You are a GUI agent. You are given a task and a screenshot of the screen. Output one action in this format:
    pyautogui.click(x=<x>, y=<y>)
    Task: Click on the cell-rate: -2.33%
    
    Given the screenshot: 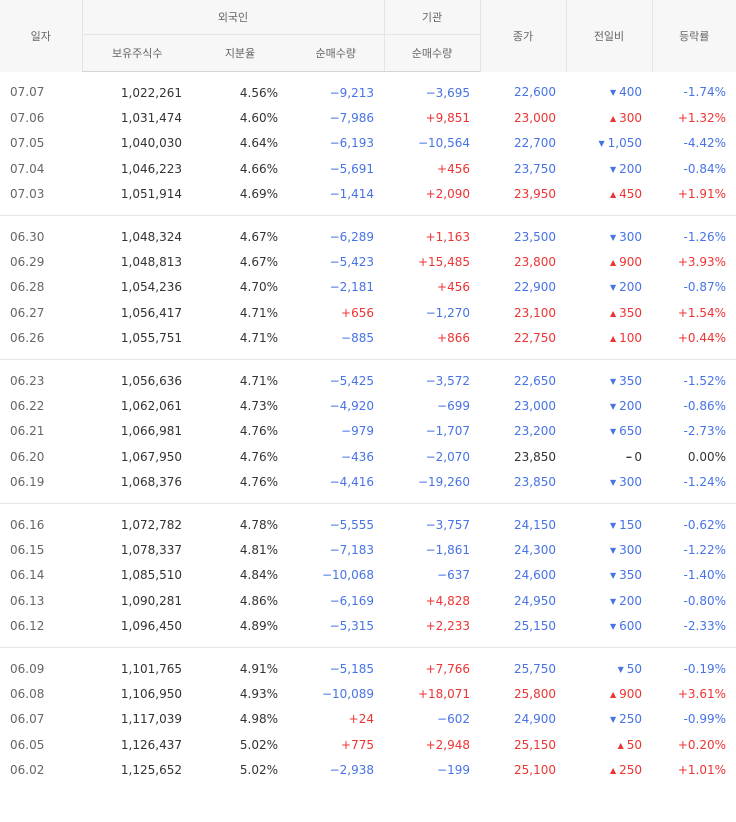 What is the action you would take?
    pyautogui.click(x=704, y=626)
    